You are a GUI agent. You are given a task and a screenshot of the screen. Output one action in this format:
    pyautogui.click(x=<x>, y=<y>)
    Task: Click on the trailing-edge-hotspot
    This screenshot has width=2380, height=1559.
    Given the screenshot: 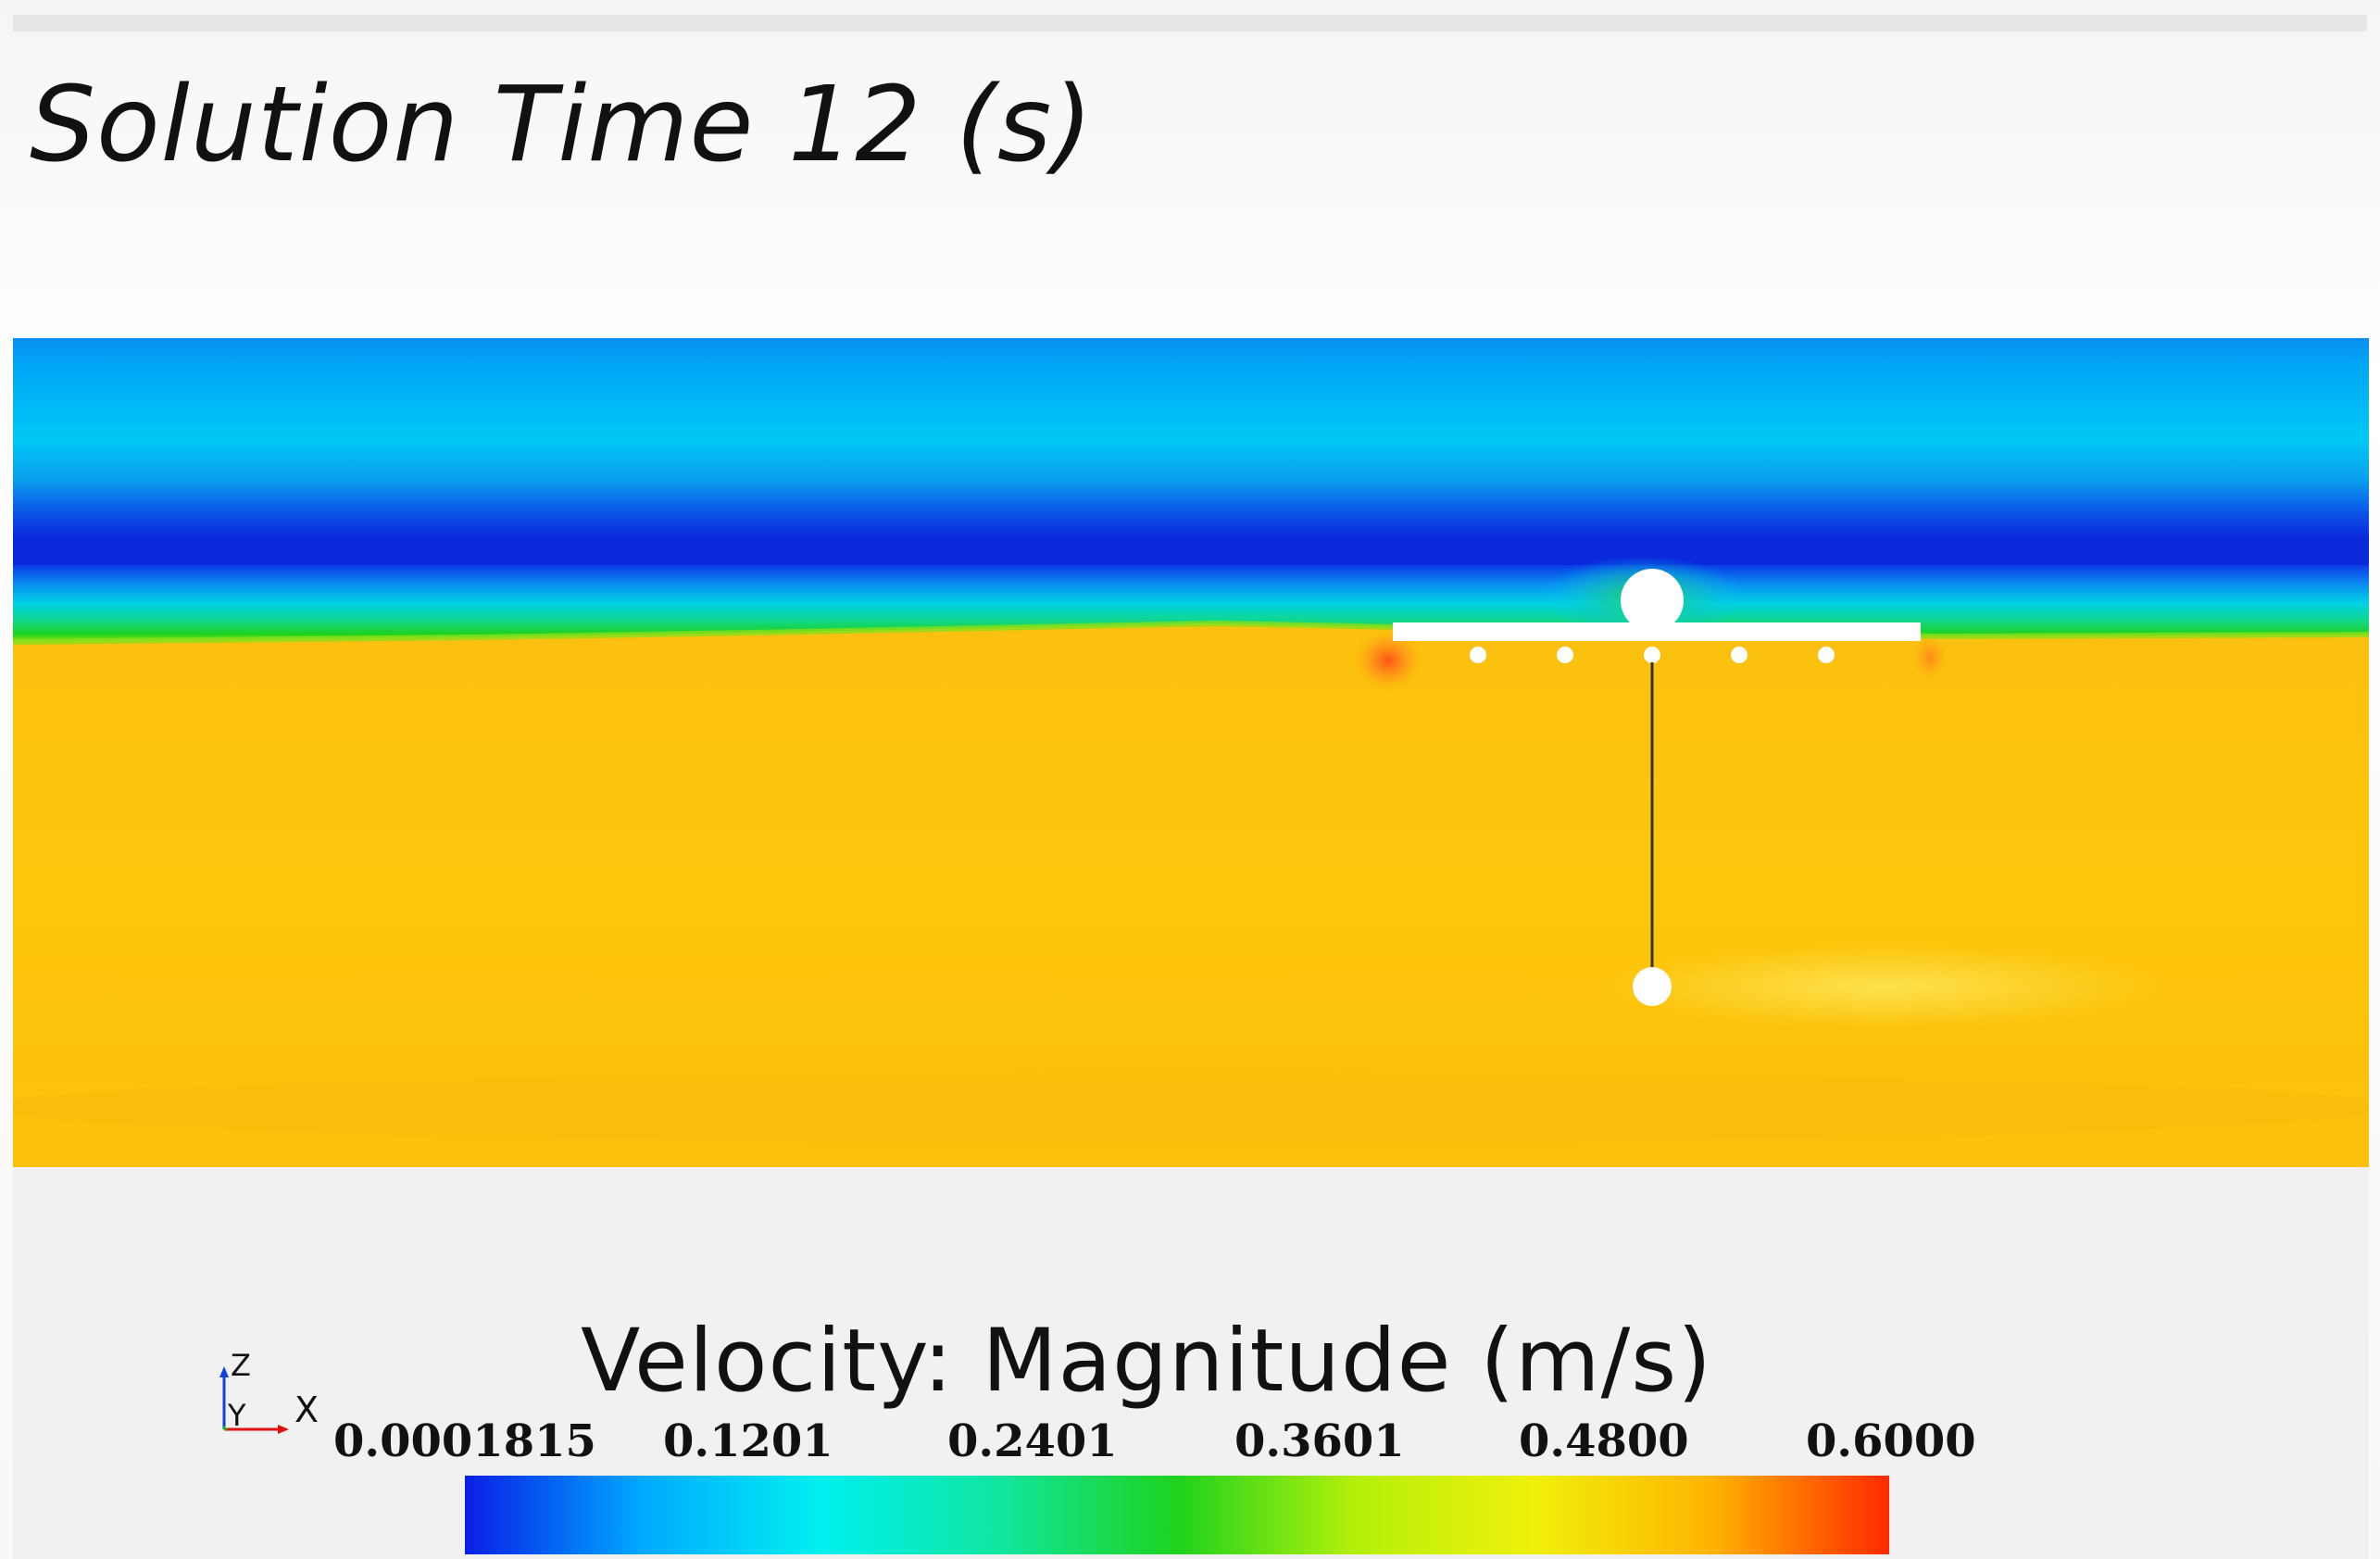 What is the action you would take?
    pyautogui.click(x=1929, y=658)
    